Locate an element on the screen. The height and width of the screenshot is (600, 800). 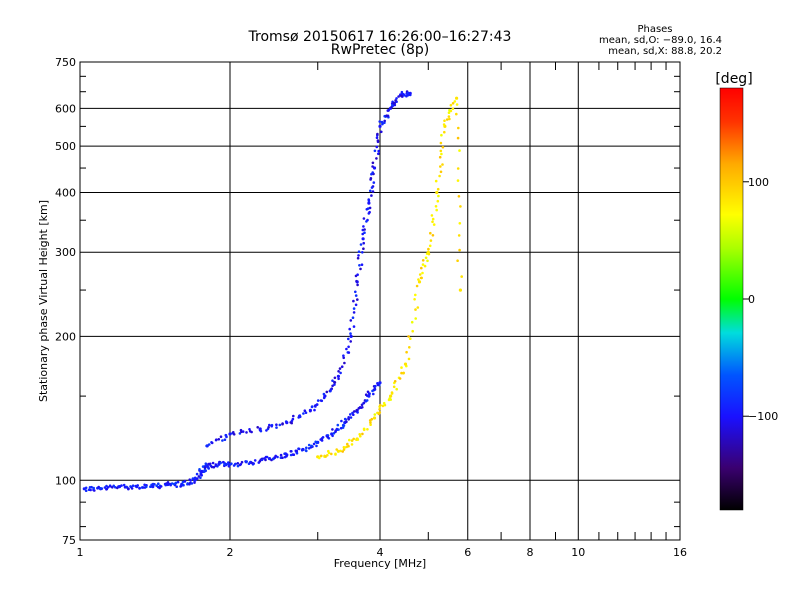
y-tick-label: 400 is located at coordinates (65, 192).